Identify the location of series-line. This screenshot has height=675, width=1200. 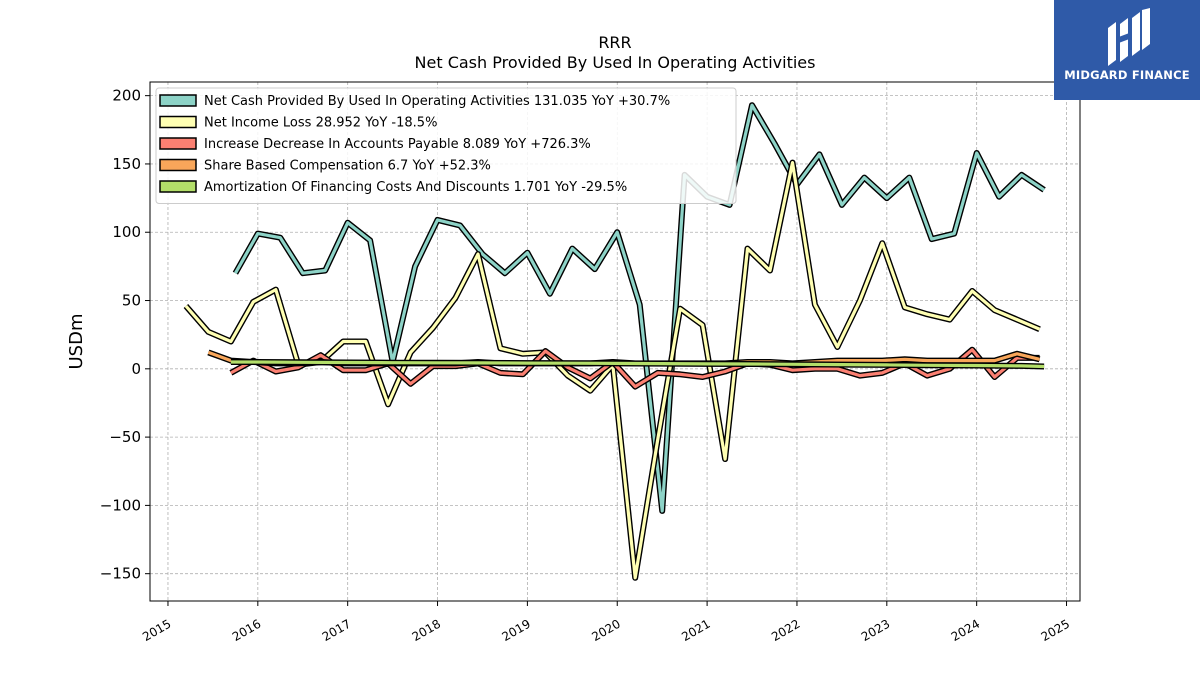
(637, 364).